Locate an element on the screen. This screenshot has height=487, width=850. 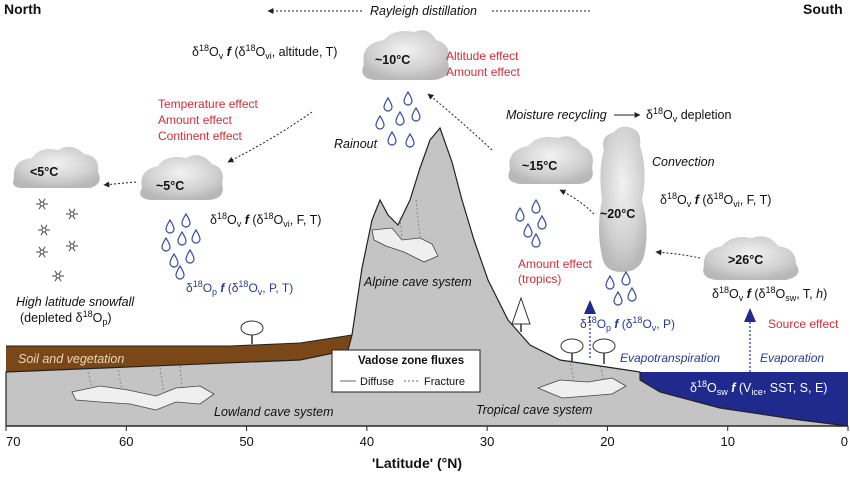
rain-drops-right is located at coordinates (621, 288).